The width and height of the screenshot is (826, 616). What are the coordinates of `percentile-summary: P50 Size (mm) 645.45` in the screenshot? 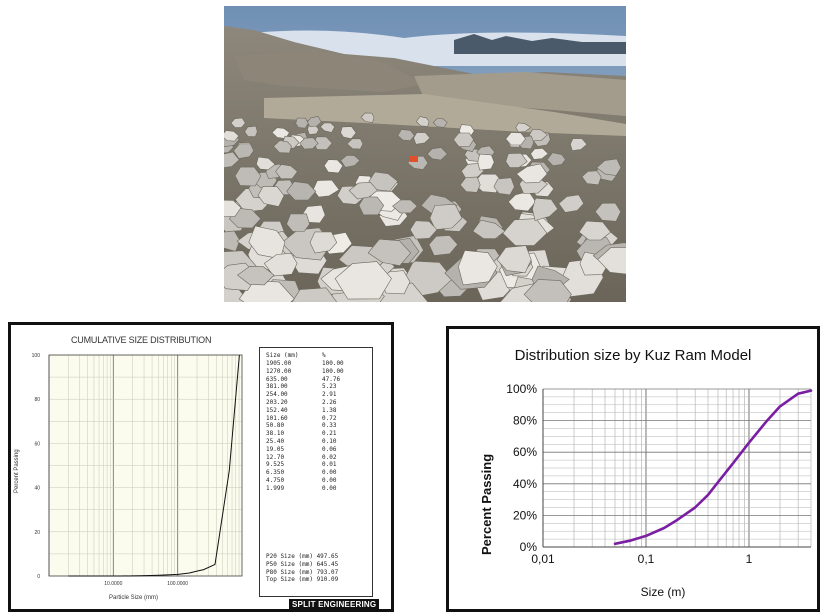 It's located at (302, 564).